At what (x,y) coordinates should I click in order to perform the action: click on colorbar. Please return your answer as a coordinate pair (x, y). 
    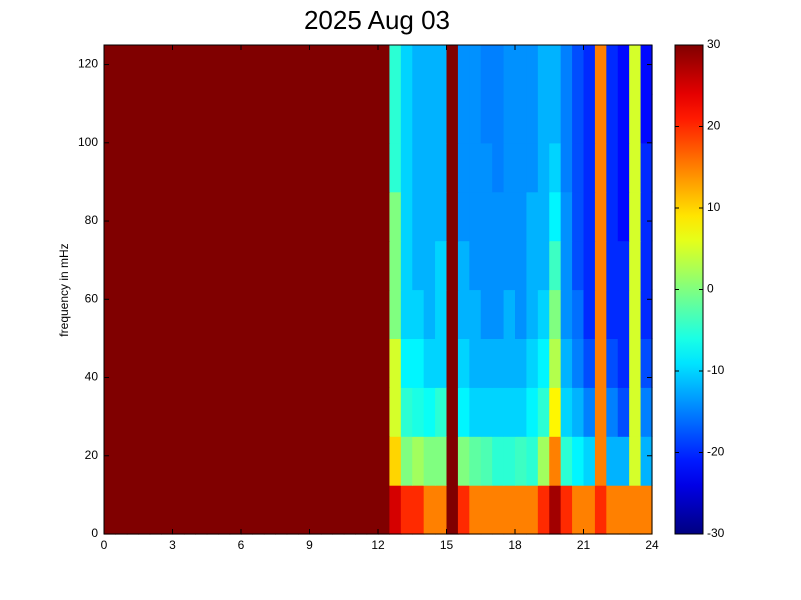
    Looking at the image, I should click on (689, 289).